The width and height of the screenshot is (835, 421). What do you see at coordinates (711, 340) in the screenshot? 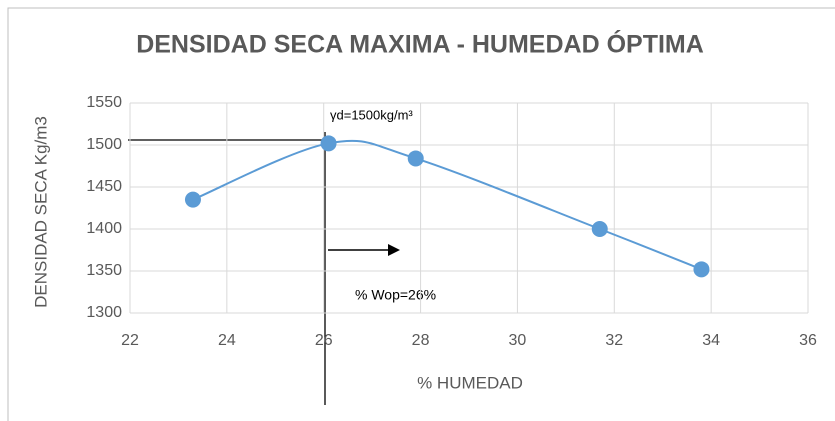
I see `x-tick-label: 34` at bounding box center [711, 340].